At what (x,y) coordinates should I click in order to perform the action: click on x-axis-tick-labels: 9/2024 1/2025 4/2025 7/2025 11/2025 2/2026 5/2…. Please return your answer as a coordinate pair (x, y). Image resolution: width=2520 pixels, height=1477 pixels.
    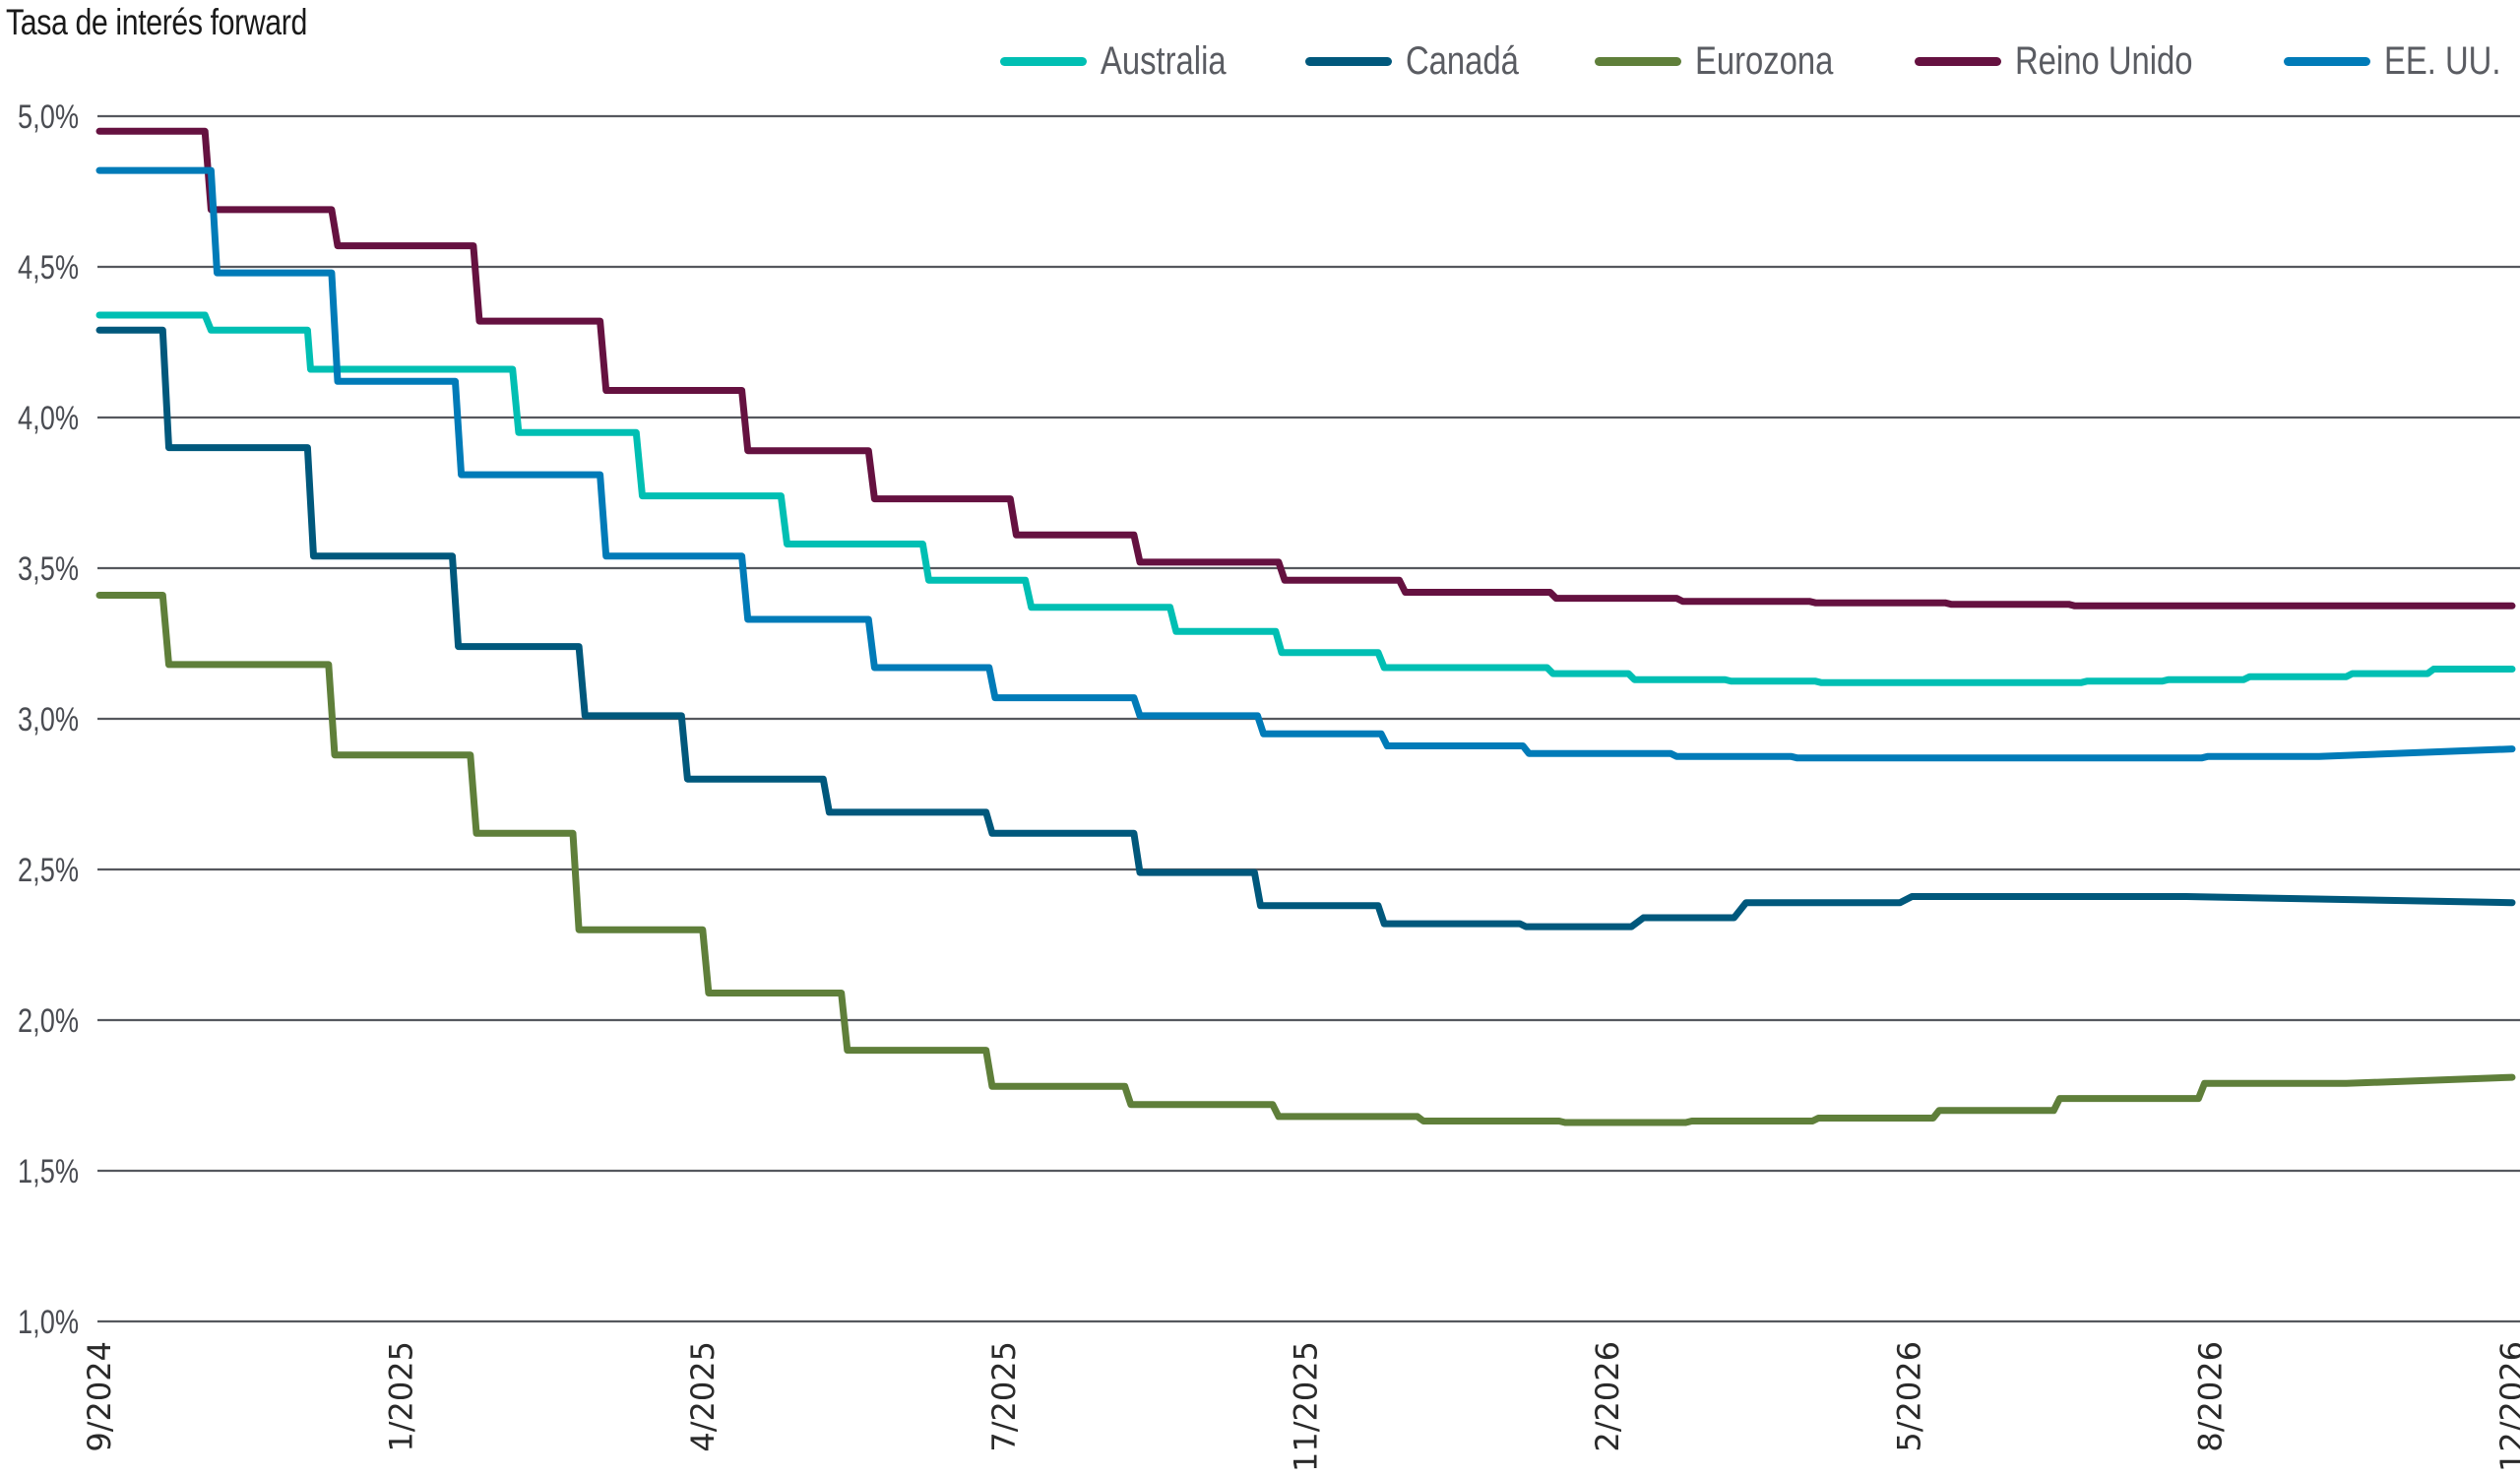
    Looking at the image, I should click on (1300, 1407).